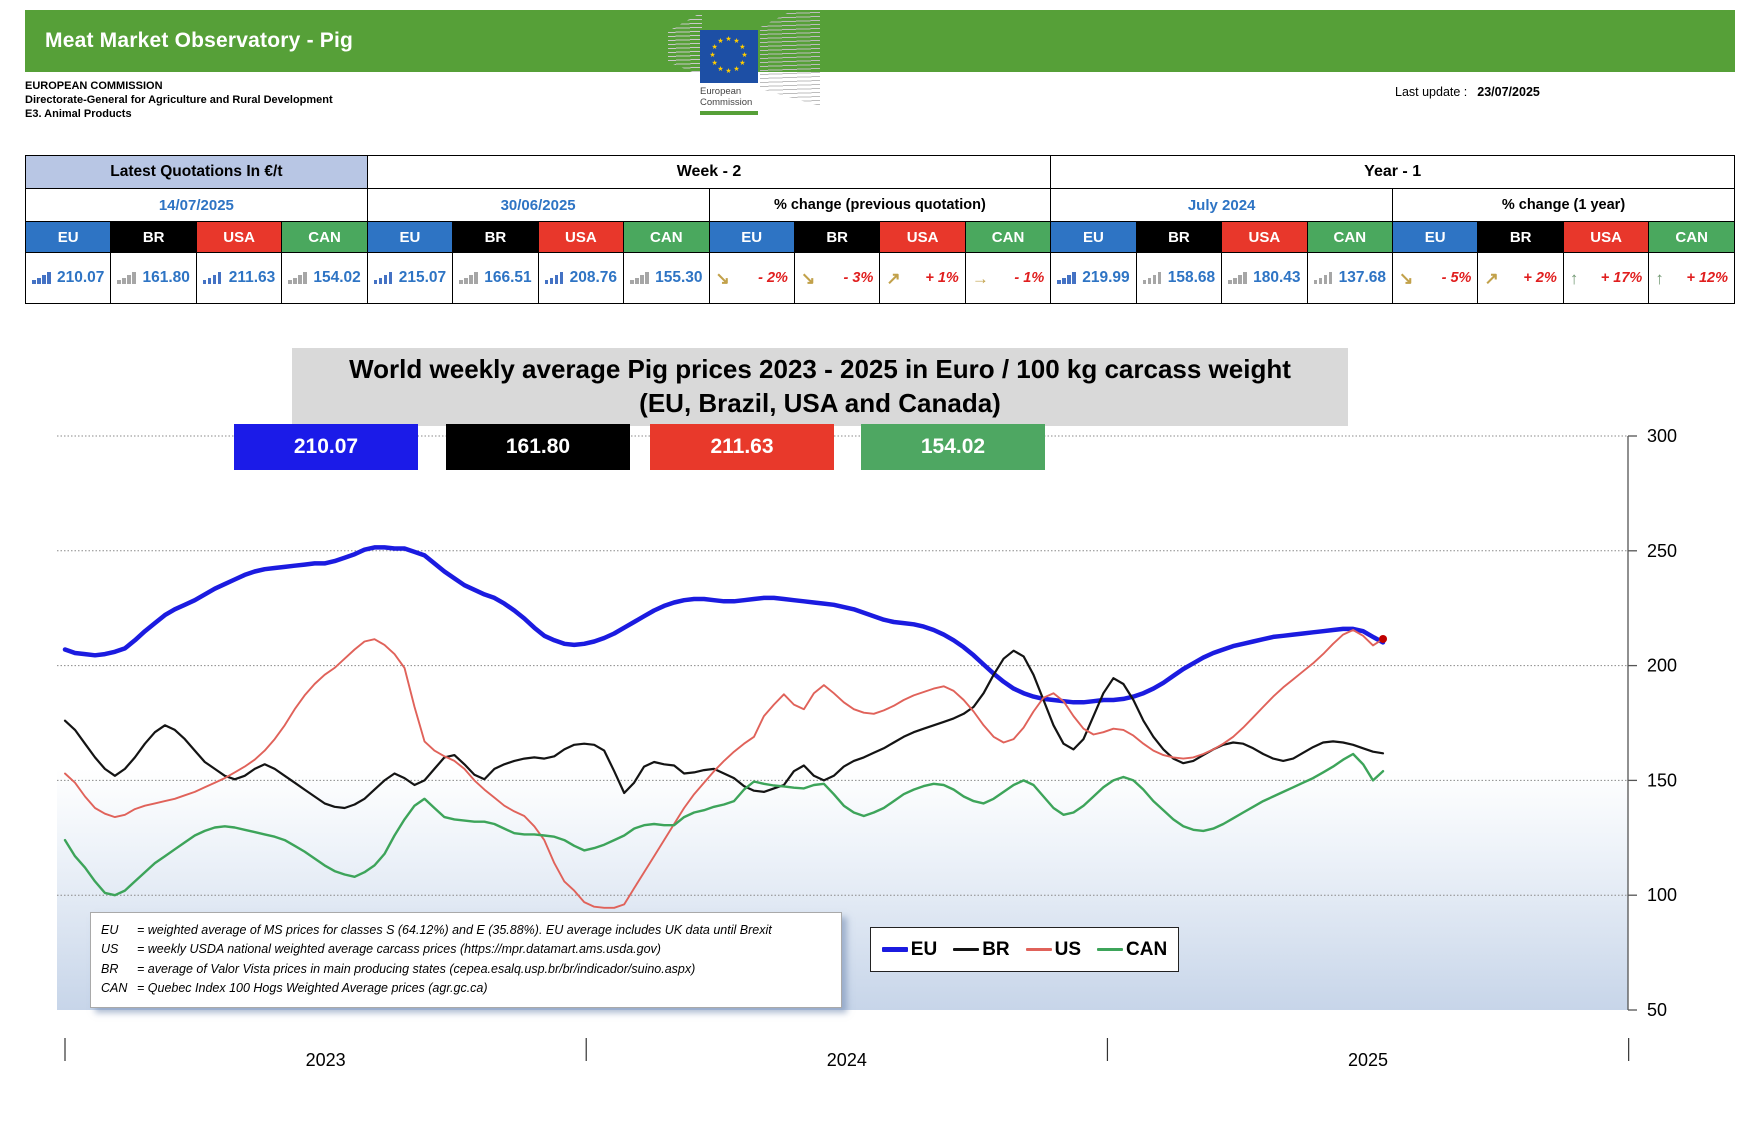 This screenshot has height=1132, width=1760. What do you see at coordinates (1093, 278) in the screenshot?
I see `quote-cell-content: 219.99` at bounding box center [1093, 278].